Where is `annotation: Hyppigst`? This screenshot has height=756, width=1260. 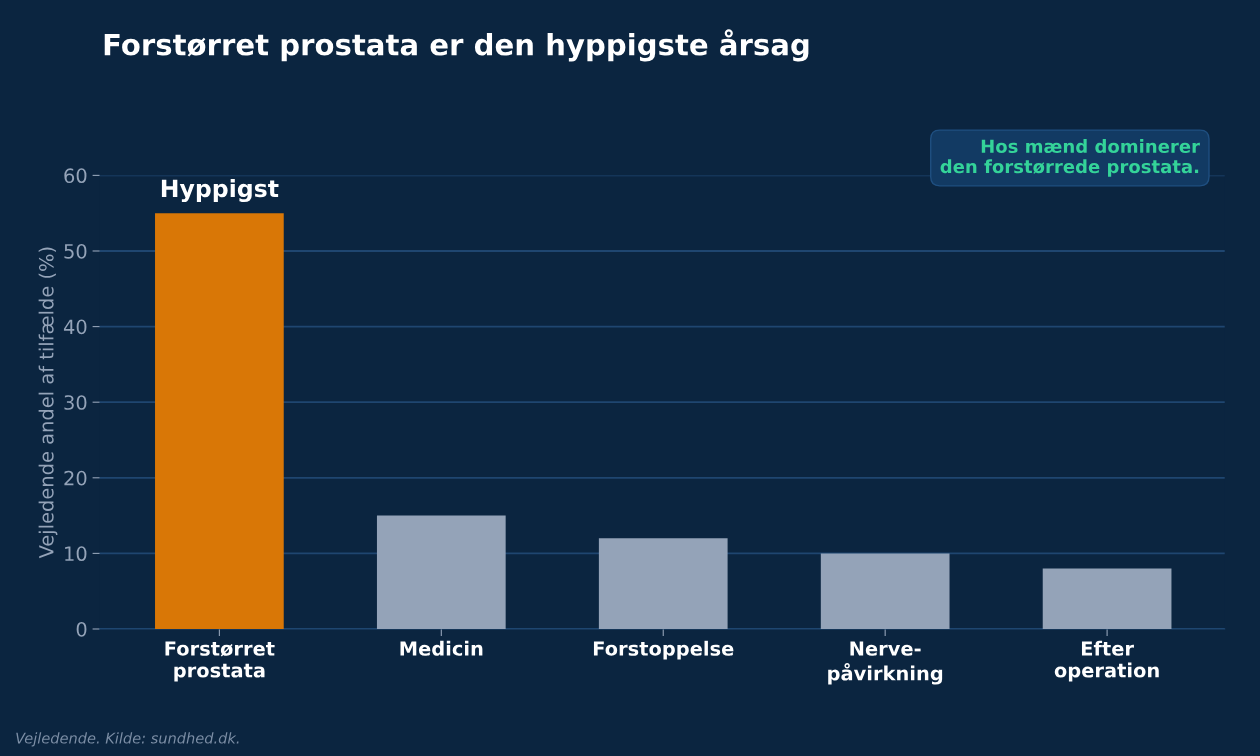
annotation: Hyppigst is located at coordinates (220, 191).